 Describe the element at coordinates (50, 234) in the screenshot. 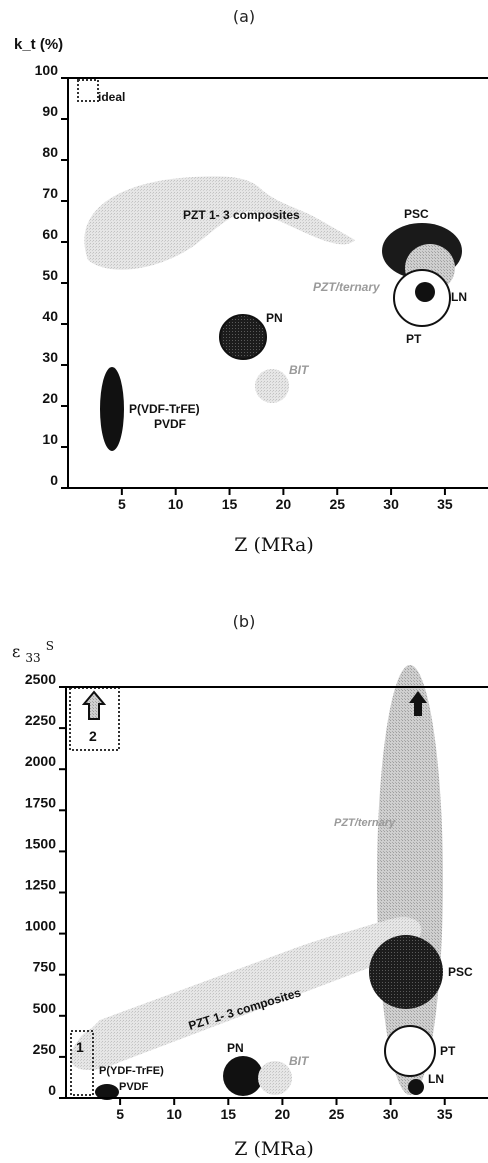

I see `panel-a-y-tick-label: 60` at that location.